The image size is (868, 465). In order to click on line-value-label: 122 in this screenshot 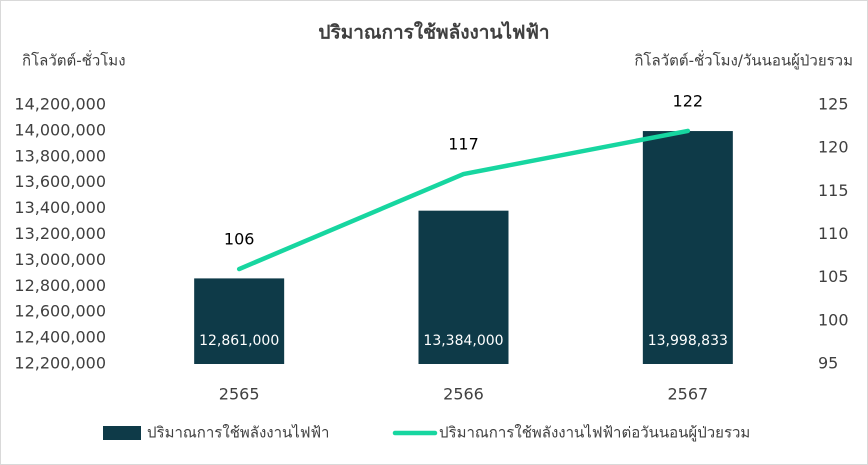, I will do `click(688, 100)`.